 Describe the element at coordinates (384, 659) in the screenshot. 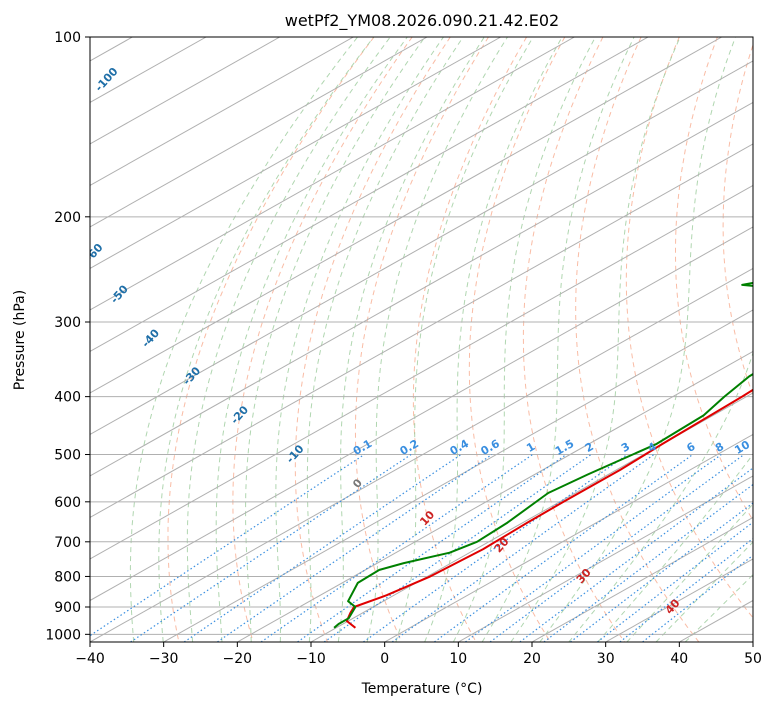

I see `x-tick-label: 0` at that location.